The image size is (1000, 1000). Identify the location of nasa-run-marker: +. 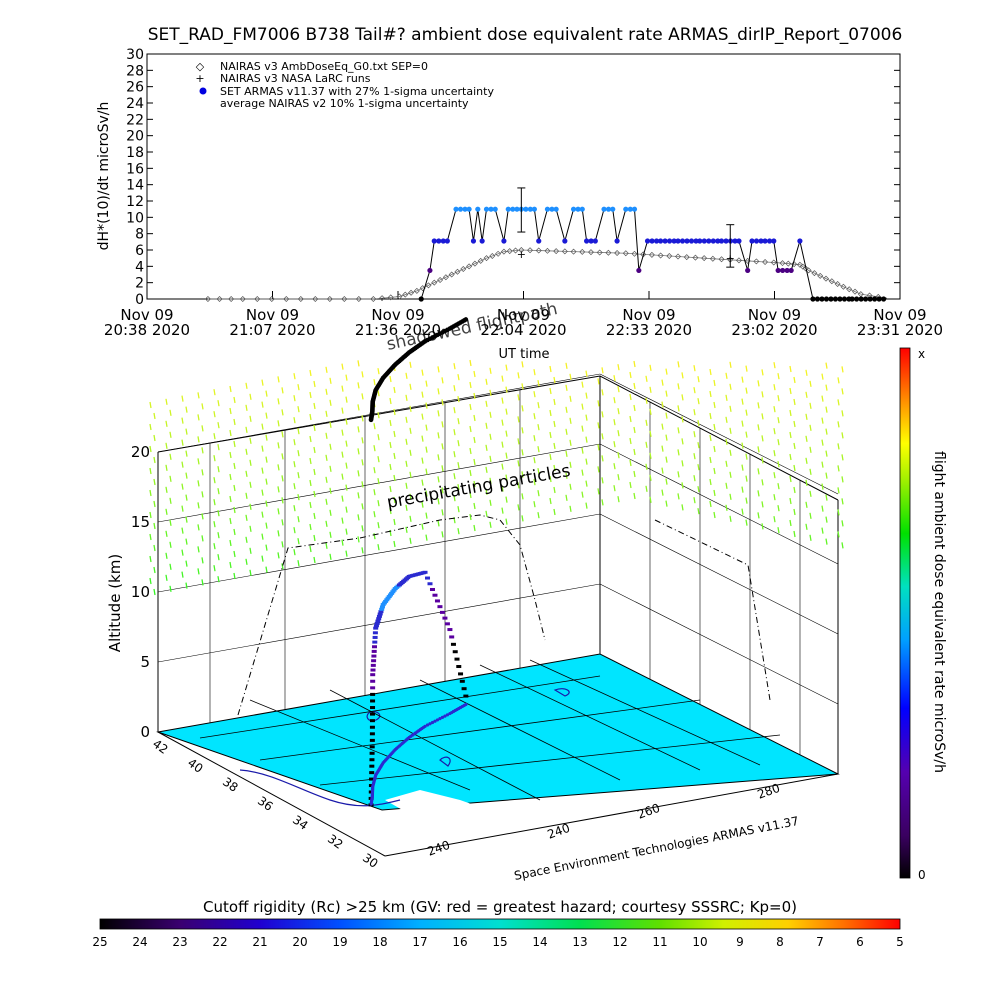
(521, 254).